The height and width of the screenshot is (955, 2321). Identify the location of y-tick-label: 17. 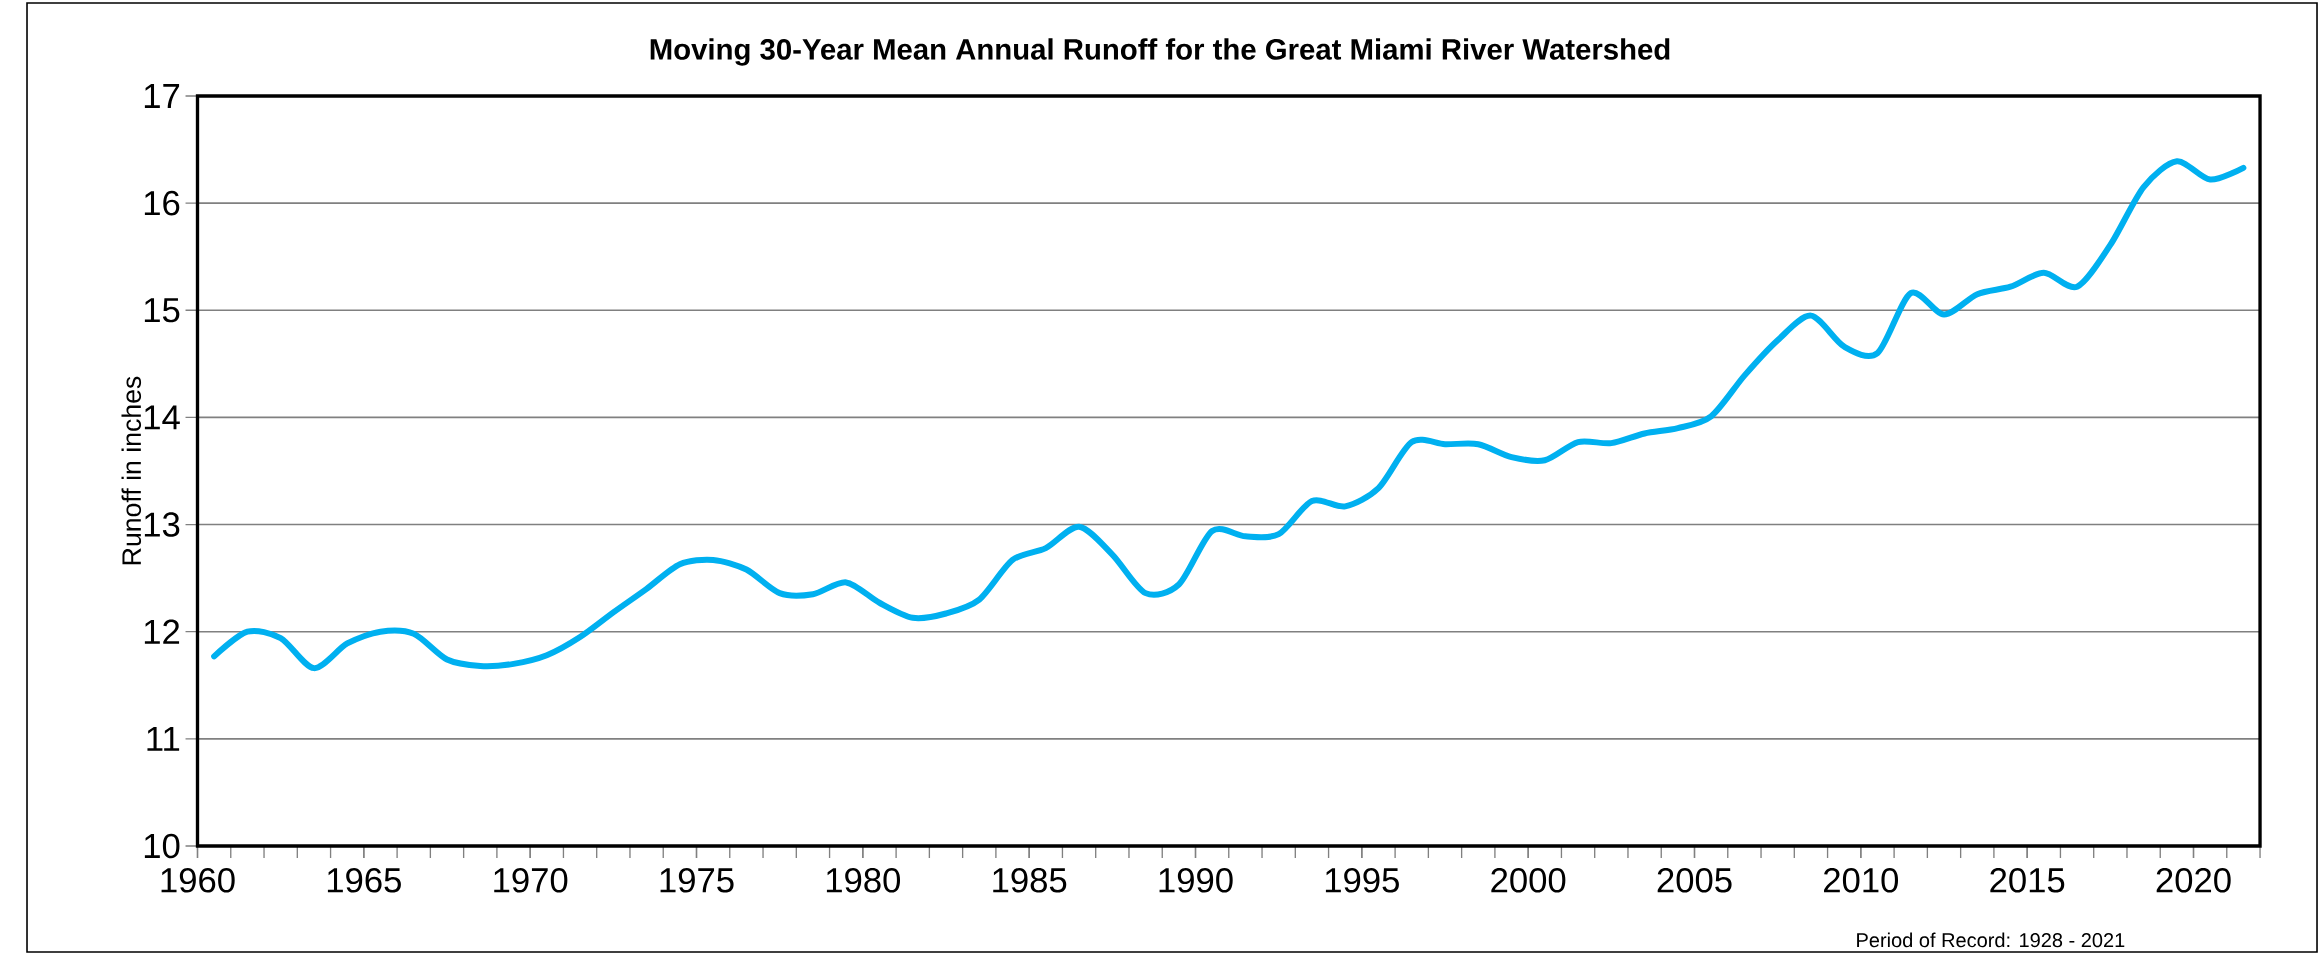
(162, 96).